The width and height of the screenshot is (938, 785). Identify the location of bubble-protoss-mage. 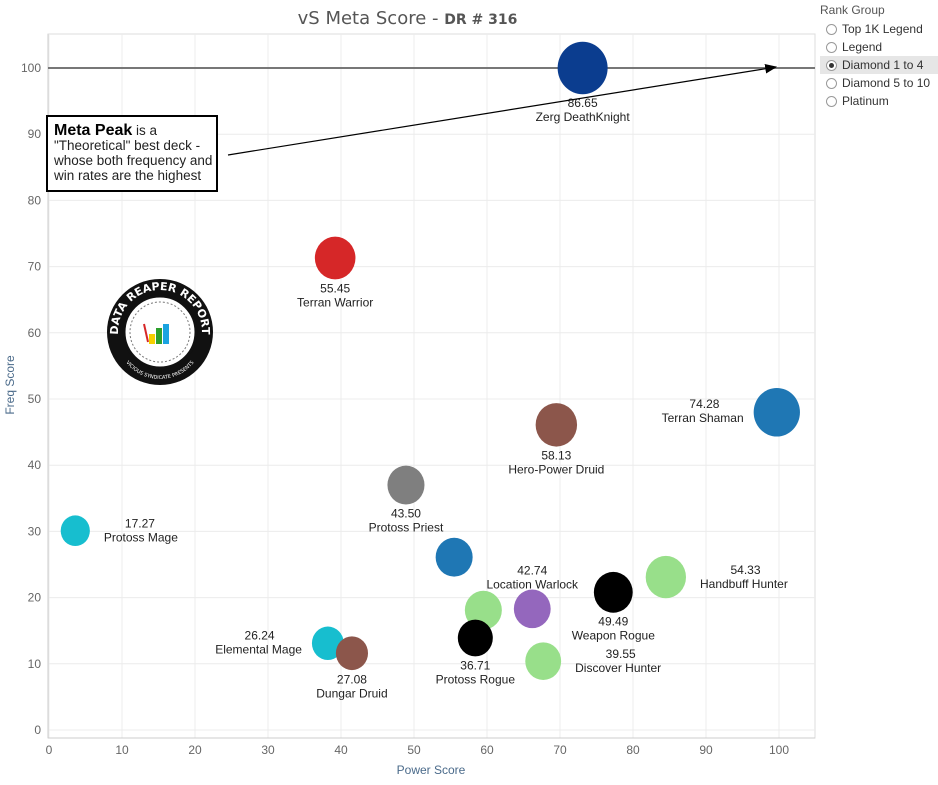
(75, 531).